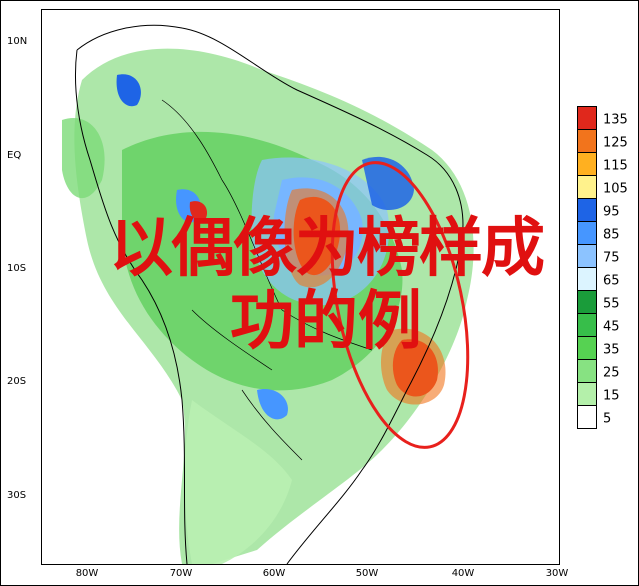 This screenshot has width=639, height=586. Describe the element at coordinates (238, 482) in the screenshot. I see `green-field-south` at that location.